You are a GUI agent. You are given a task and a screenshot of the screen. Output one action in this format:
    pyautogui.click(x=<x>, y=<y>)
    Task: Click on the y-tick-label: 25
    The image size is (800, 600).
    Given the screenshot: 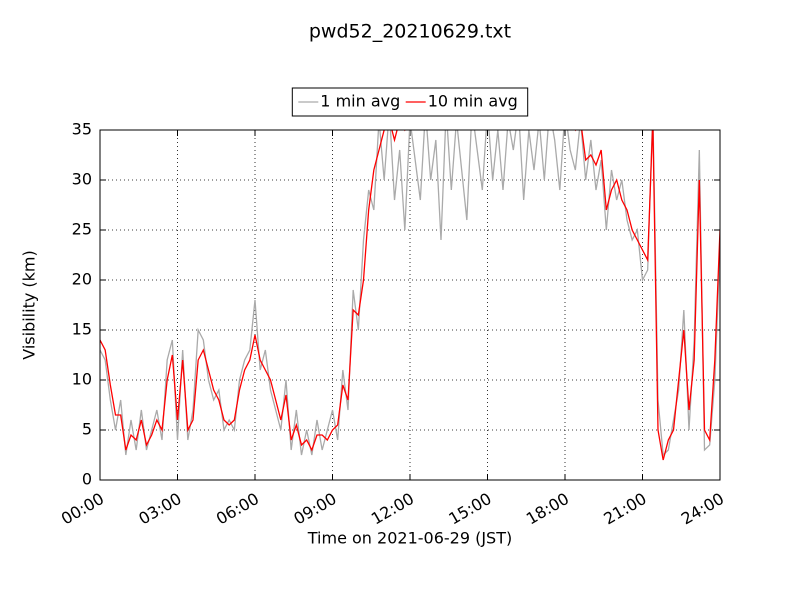 What is the action you would take?
    pyautogui.click(x=82, y=229)
    